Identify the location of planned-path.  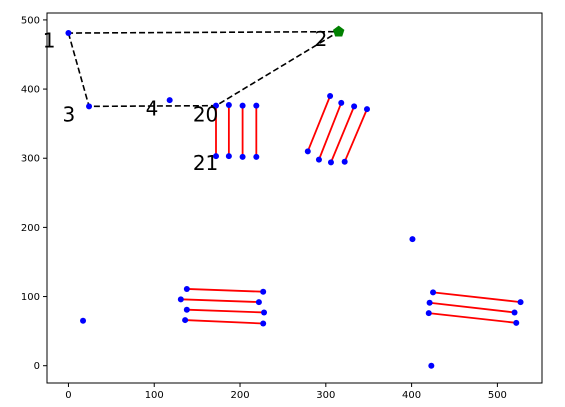
(204, 69).